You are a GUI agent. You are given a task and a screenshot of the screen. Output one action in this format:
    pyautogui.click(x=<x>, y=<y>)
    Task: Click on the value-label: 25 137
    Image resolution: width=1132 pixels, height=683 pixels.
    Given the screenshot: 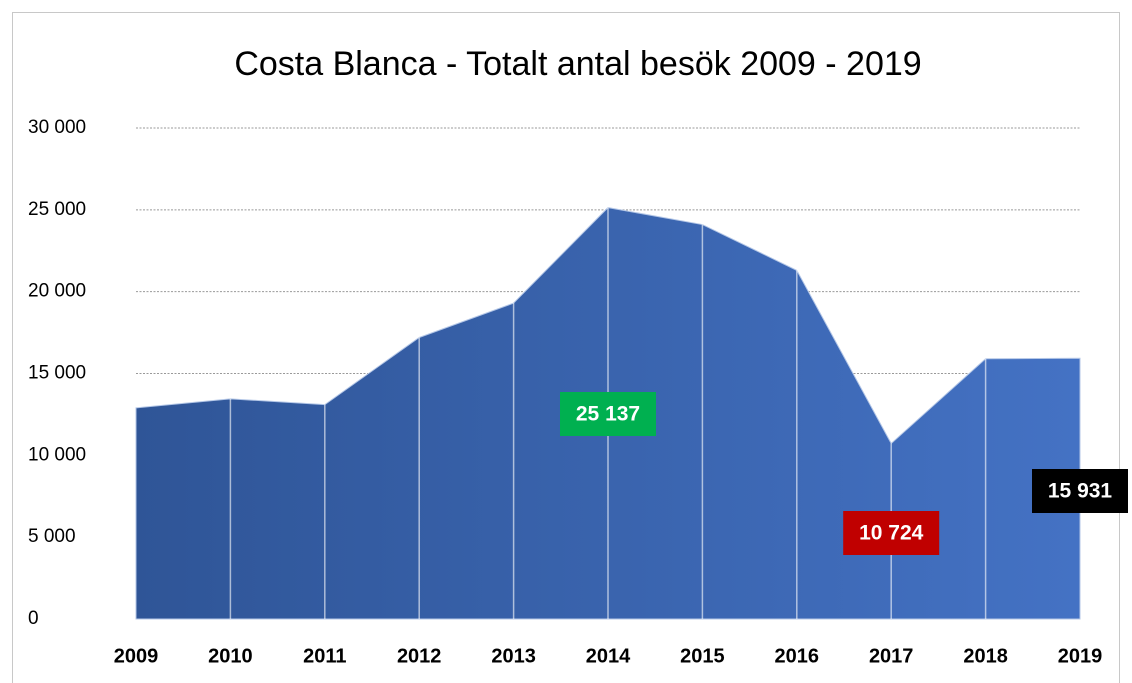 What is the action you would take?
    pyautogui.click(x=608, y=414)
    